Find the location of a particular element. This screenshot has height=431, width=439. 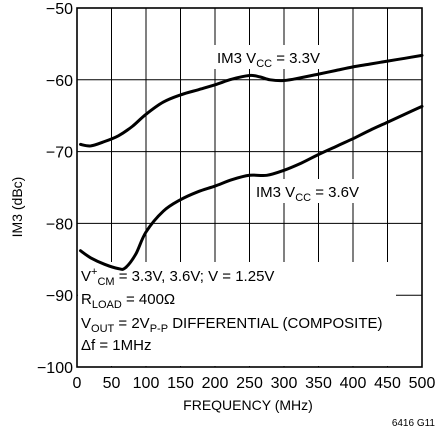

y-tick-label: −90 is located at coordinates (59, 296).